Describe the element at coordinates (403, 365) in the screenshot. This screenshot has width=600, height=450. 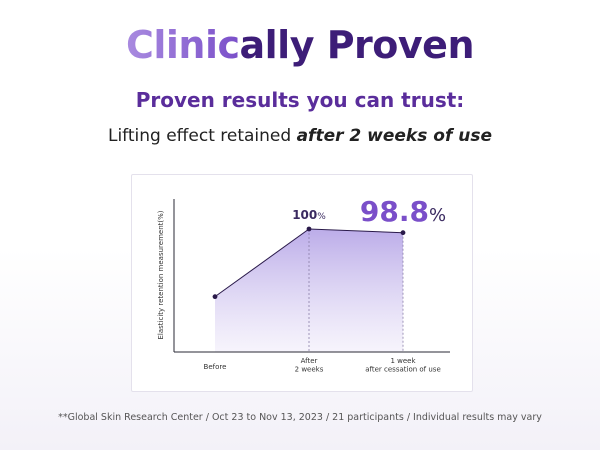
I see `x-tick-label: 1 week after cessation of use` at that location.